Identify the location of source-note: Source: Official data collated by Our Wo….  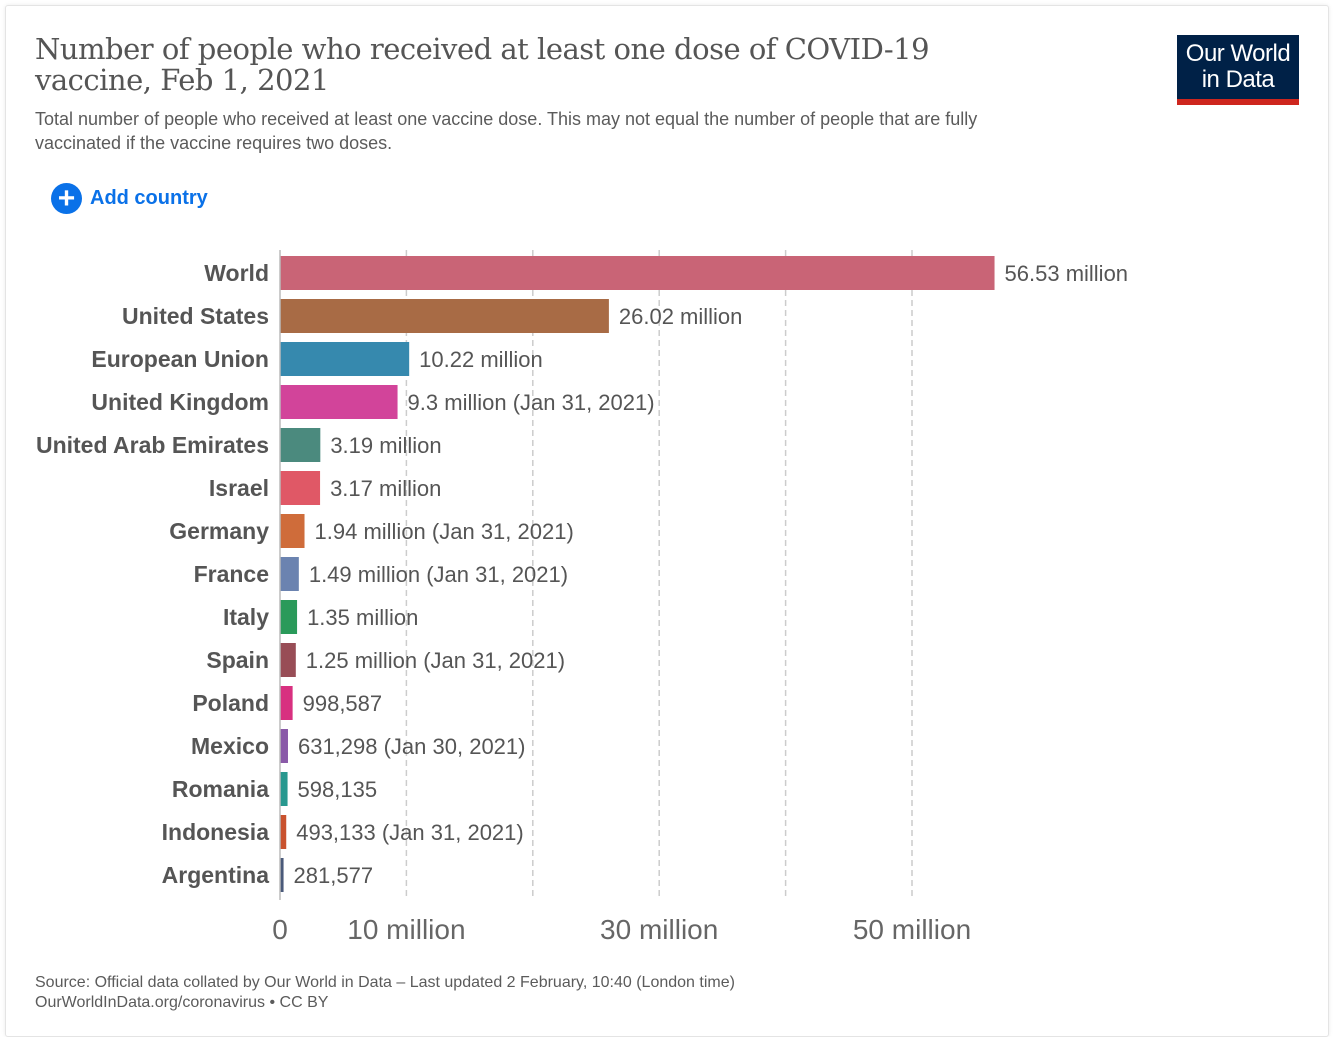
(385, 982).